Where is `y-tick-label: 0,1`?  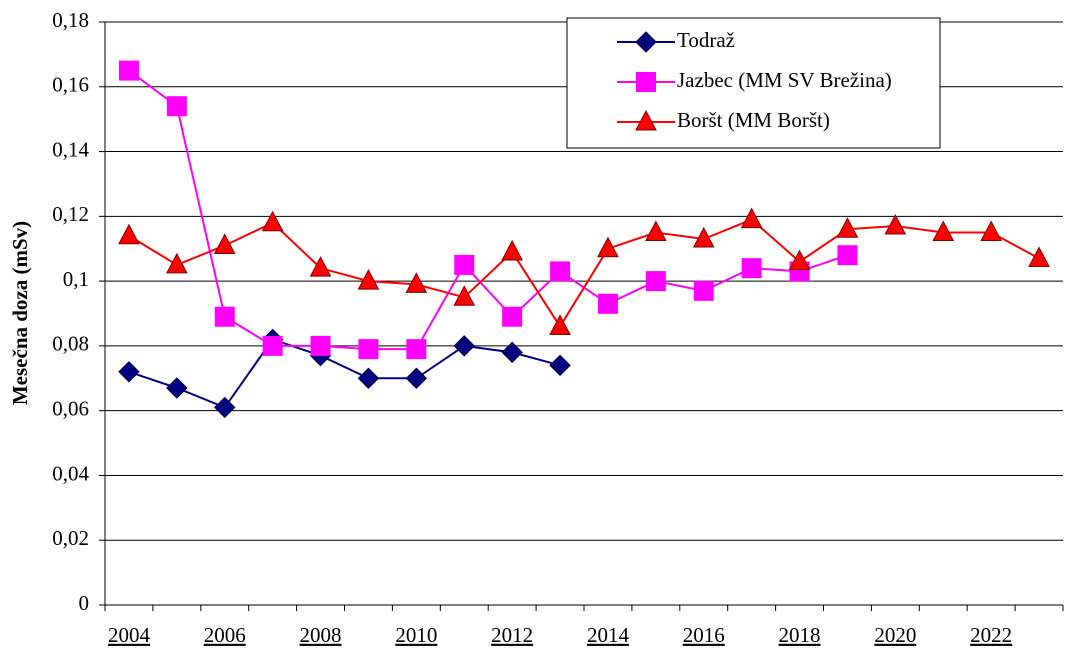 y-tick-label: 0,1 is located at coordinates (76, 279).